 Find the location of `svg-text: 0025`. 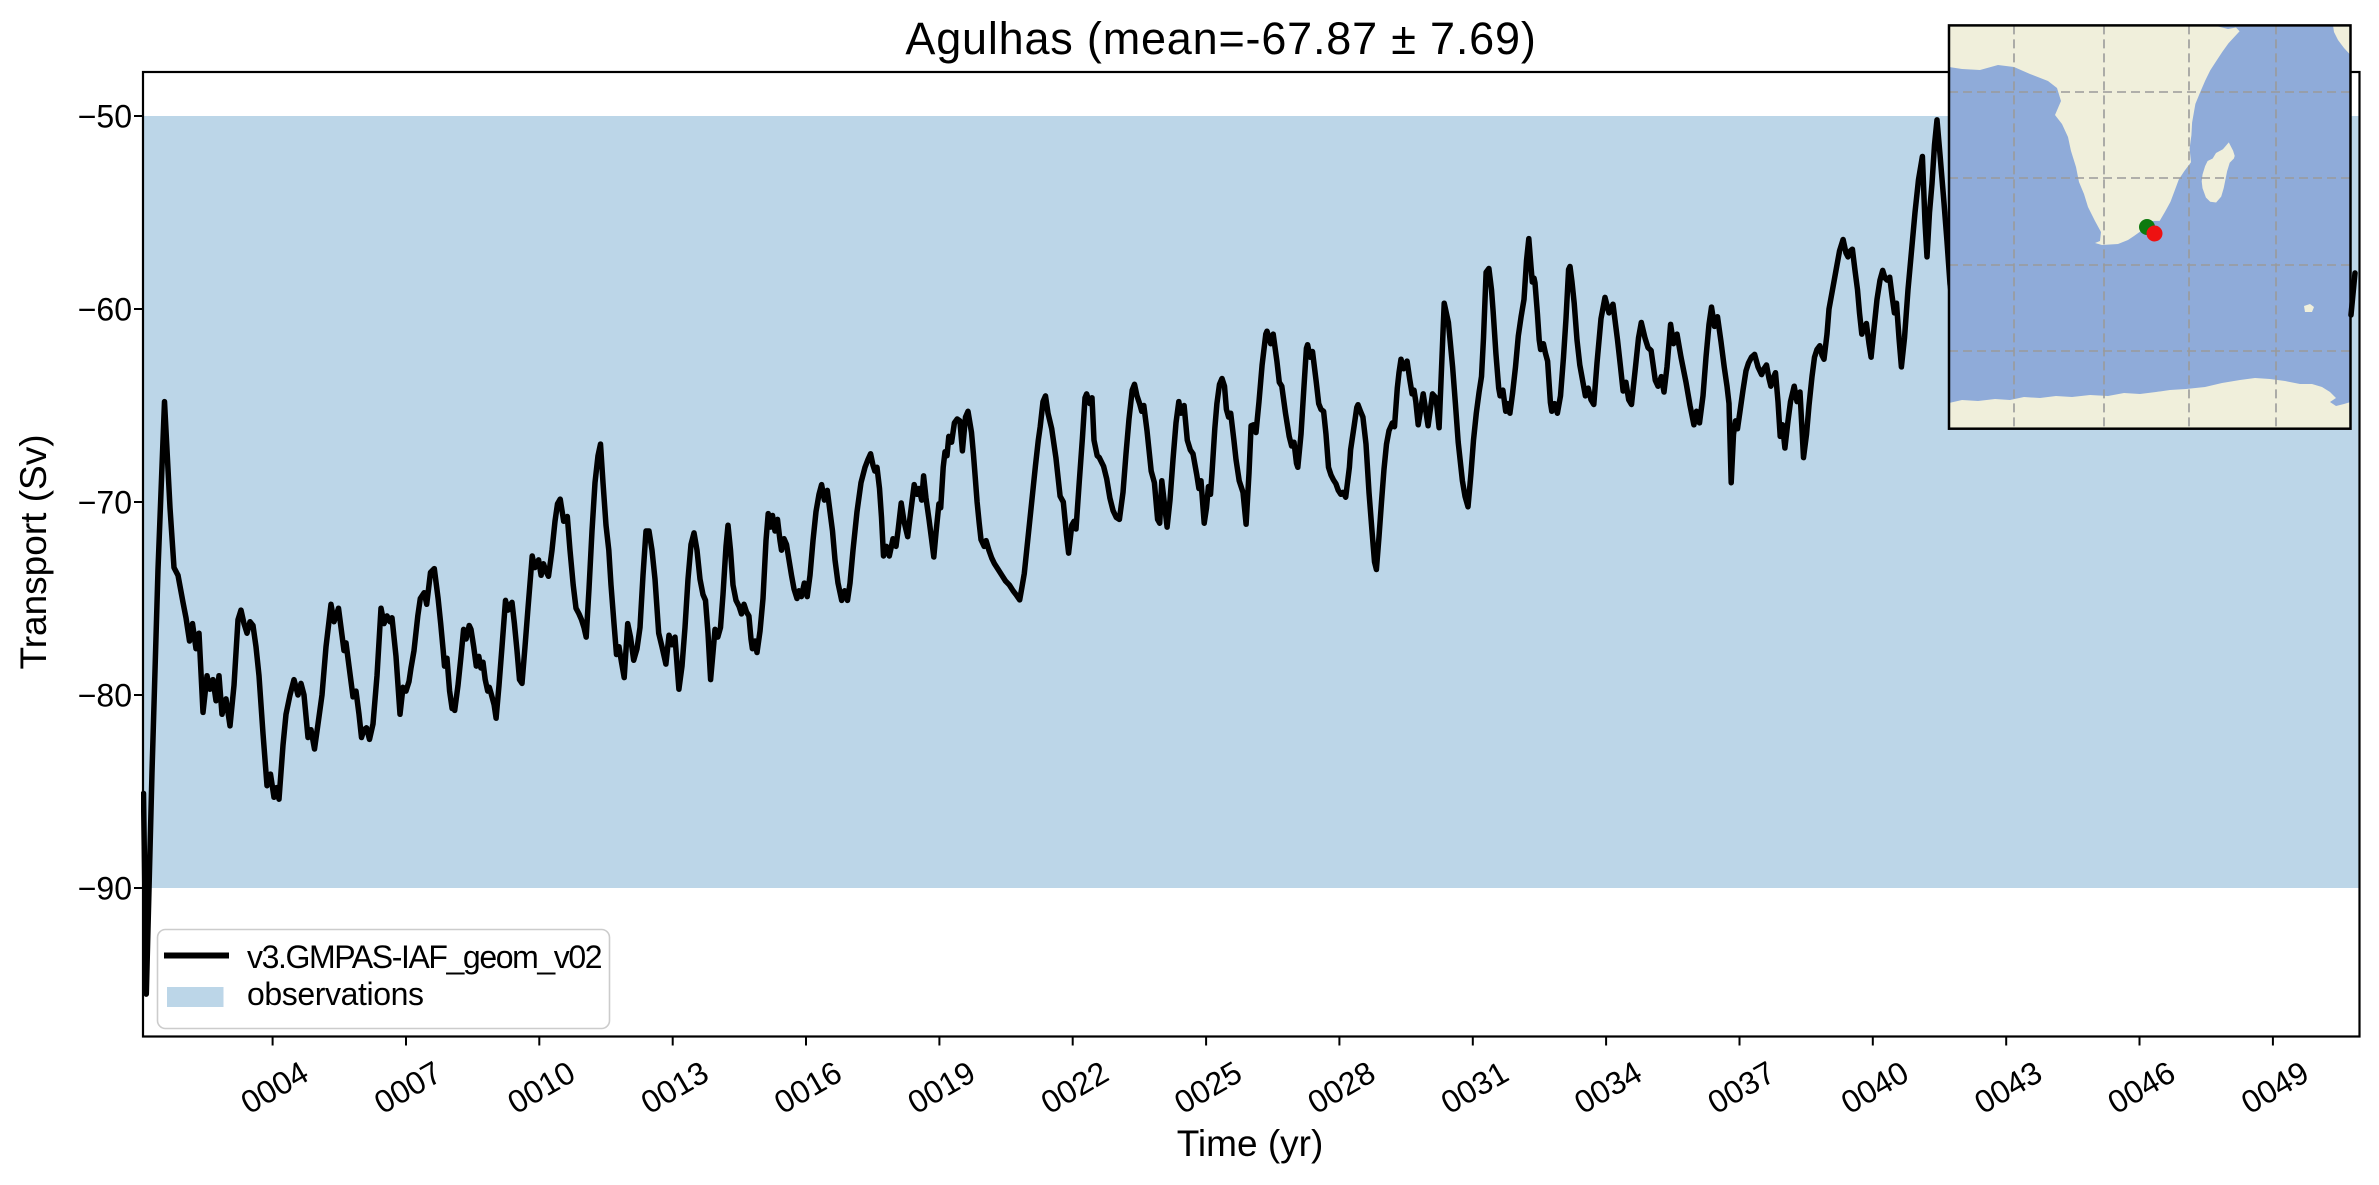

svg-text: 0025 is located at coordinates (1208, 1087).